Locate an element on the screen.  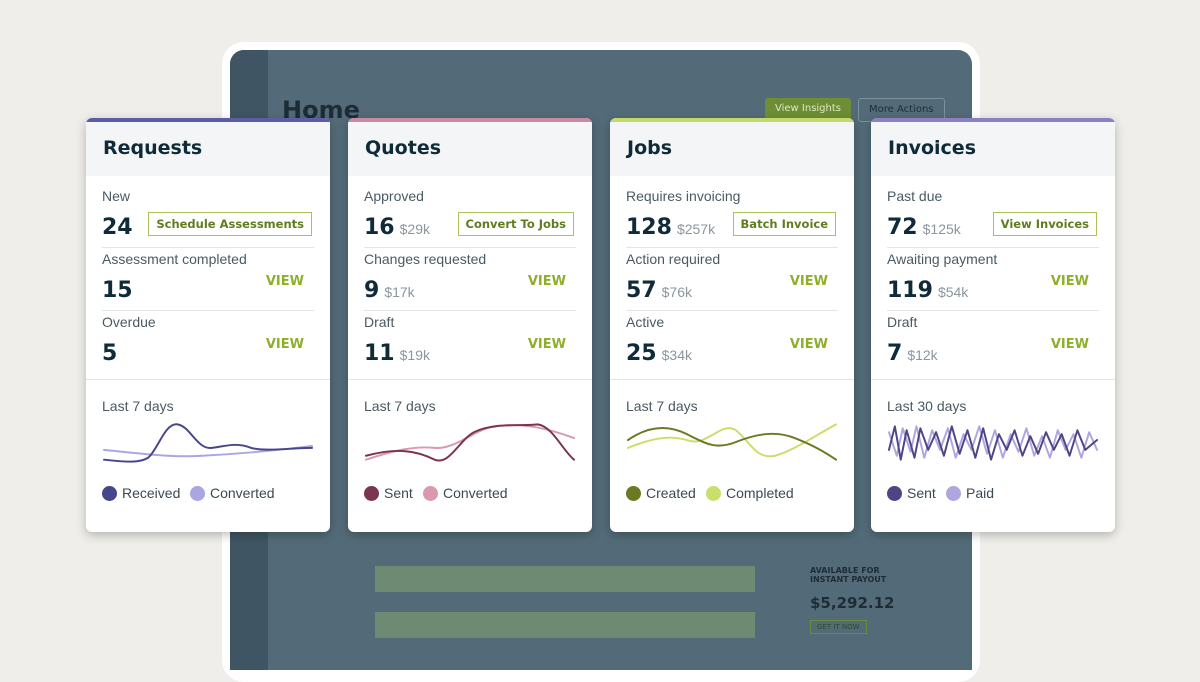
row-label: Draft is located at coordinates (379, 322).